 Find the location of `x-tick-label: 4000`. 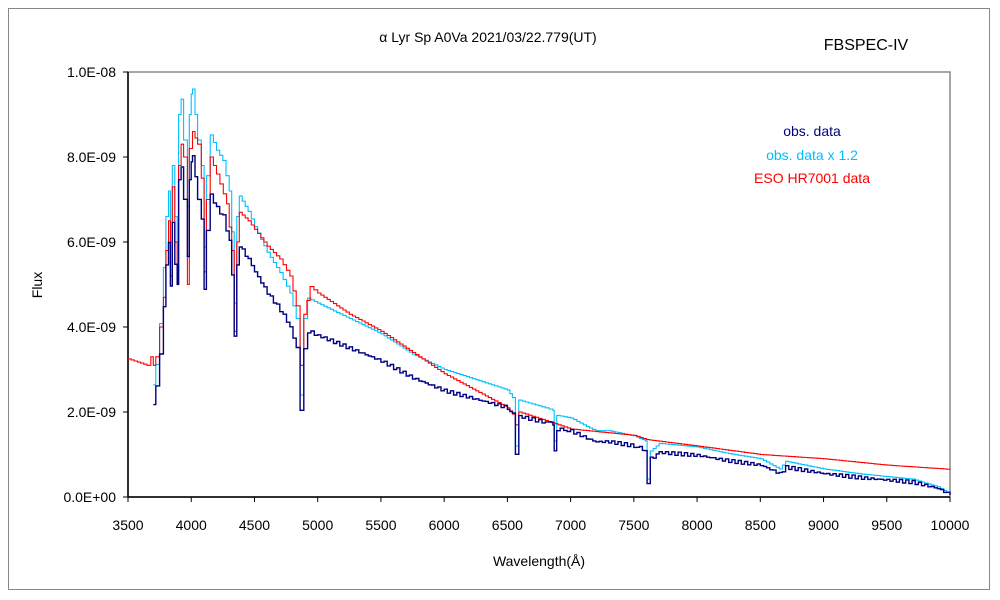

x-tick-label: 4000 is located at coordinates (191, 525).